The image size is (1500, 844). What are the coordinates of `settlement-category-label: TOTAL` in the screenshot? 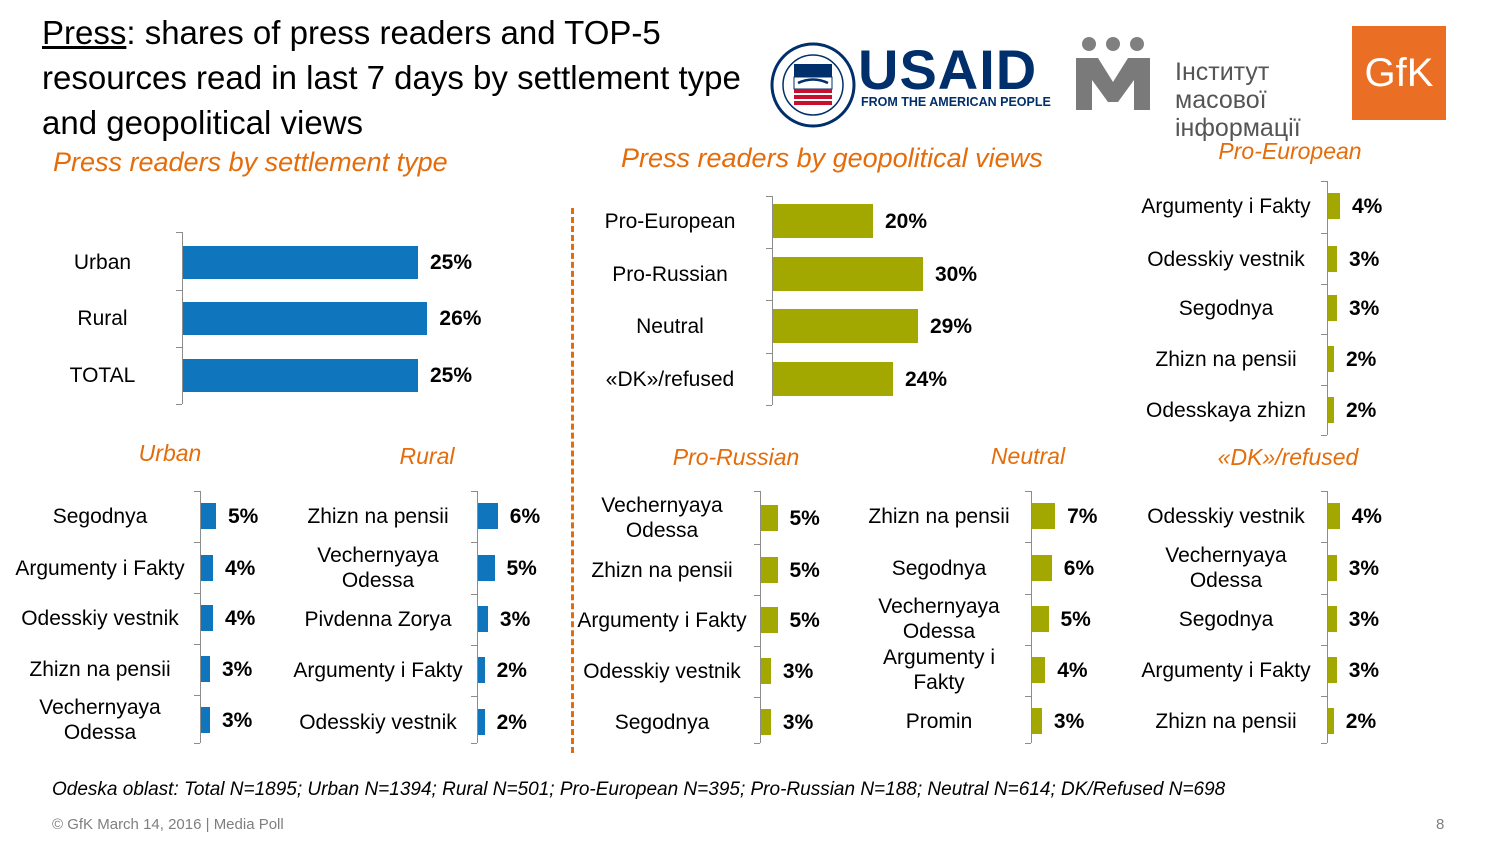 It's located at (102, 375).